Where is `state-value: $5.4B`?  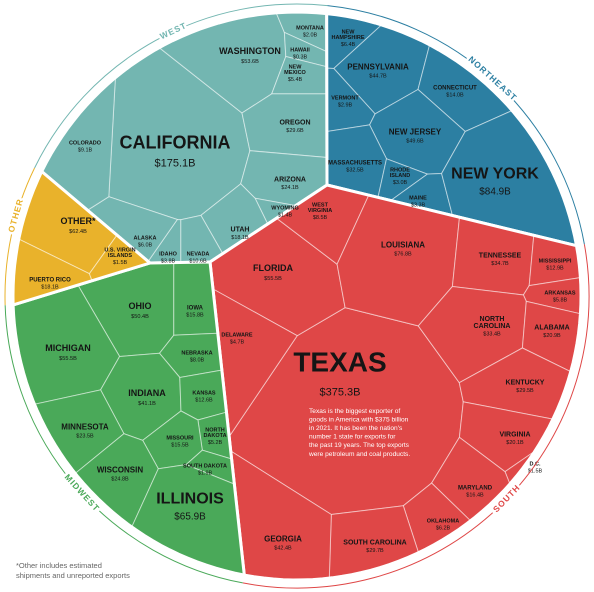
state-value: $5.4B is located at coordinates (295, 80).